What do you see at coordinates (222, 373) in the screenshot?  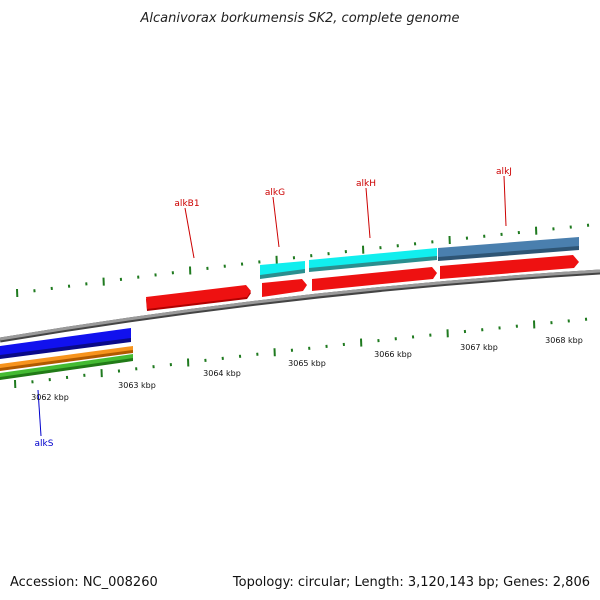 I see `kbp-label-3064: 3064 kbp` at bounding box center [222, 373].